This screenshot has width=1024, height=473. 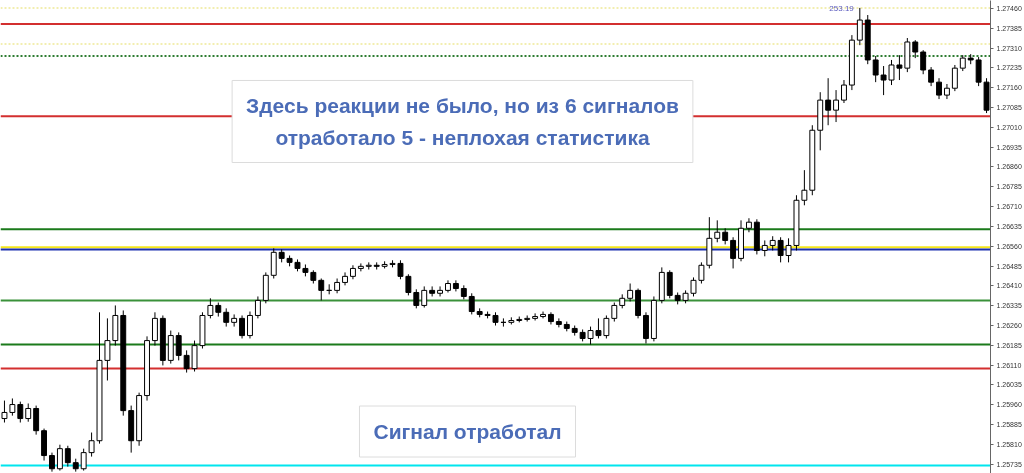 I want to click on annotation: Сигнал отработал, so click(x=467, y=431).